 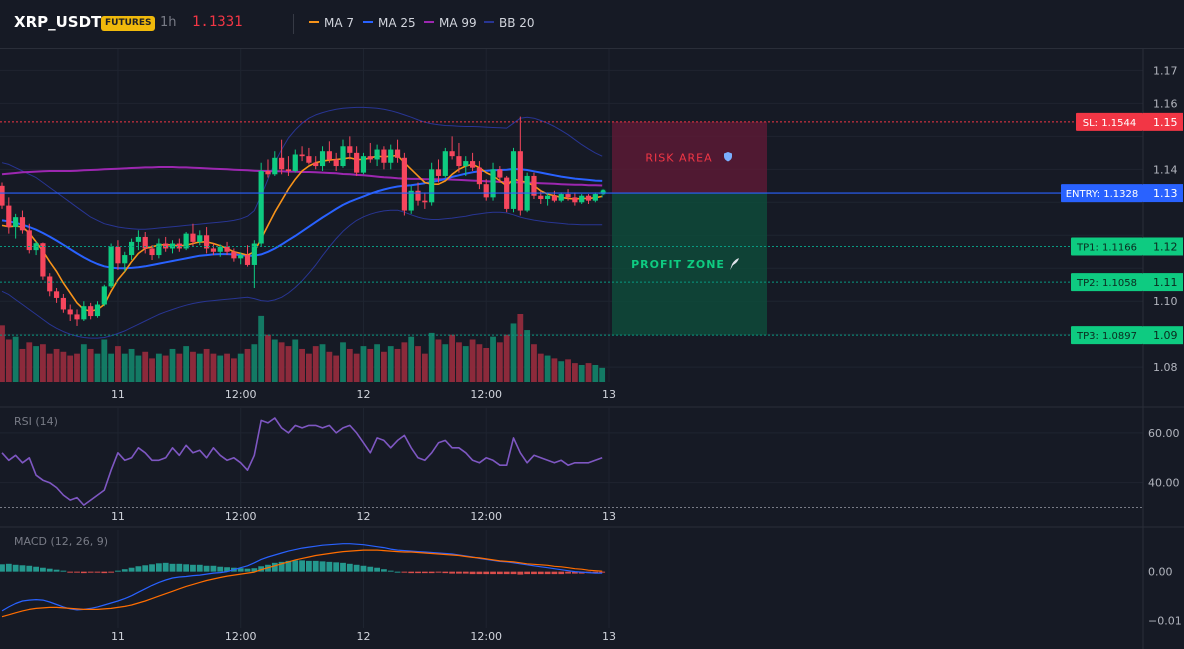 I want to click on legend-bb-20: BB 20, so click(x=509, y=23).